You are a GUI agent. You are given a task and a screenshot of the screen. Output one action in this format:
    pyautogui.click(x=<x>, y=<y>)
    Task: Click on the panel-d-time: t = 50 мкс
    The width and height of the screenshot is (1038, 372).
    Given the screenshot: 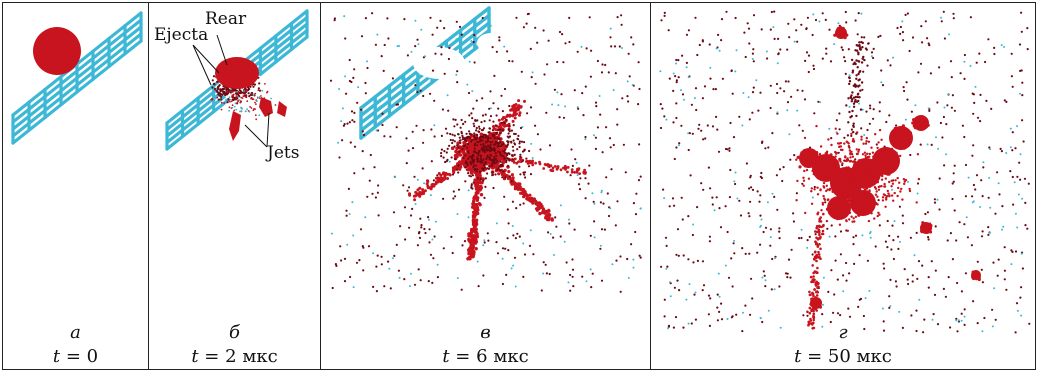 What is the action you would take?
    pyautogui.click(x=843, y=356)
    